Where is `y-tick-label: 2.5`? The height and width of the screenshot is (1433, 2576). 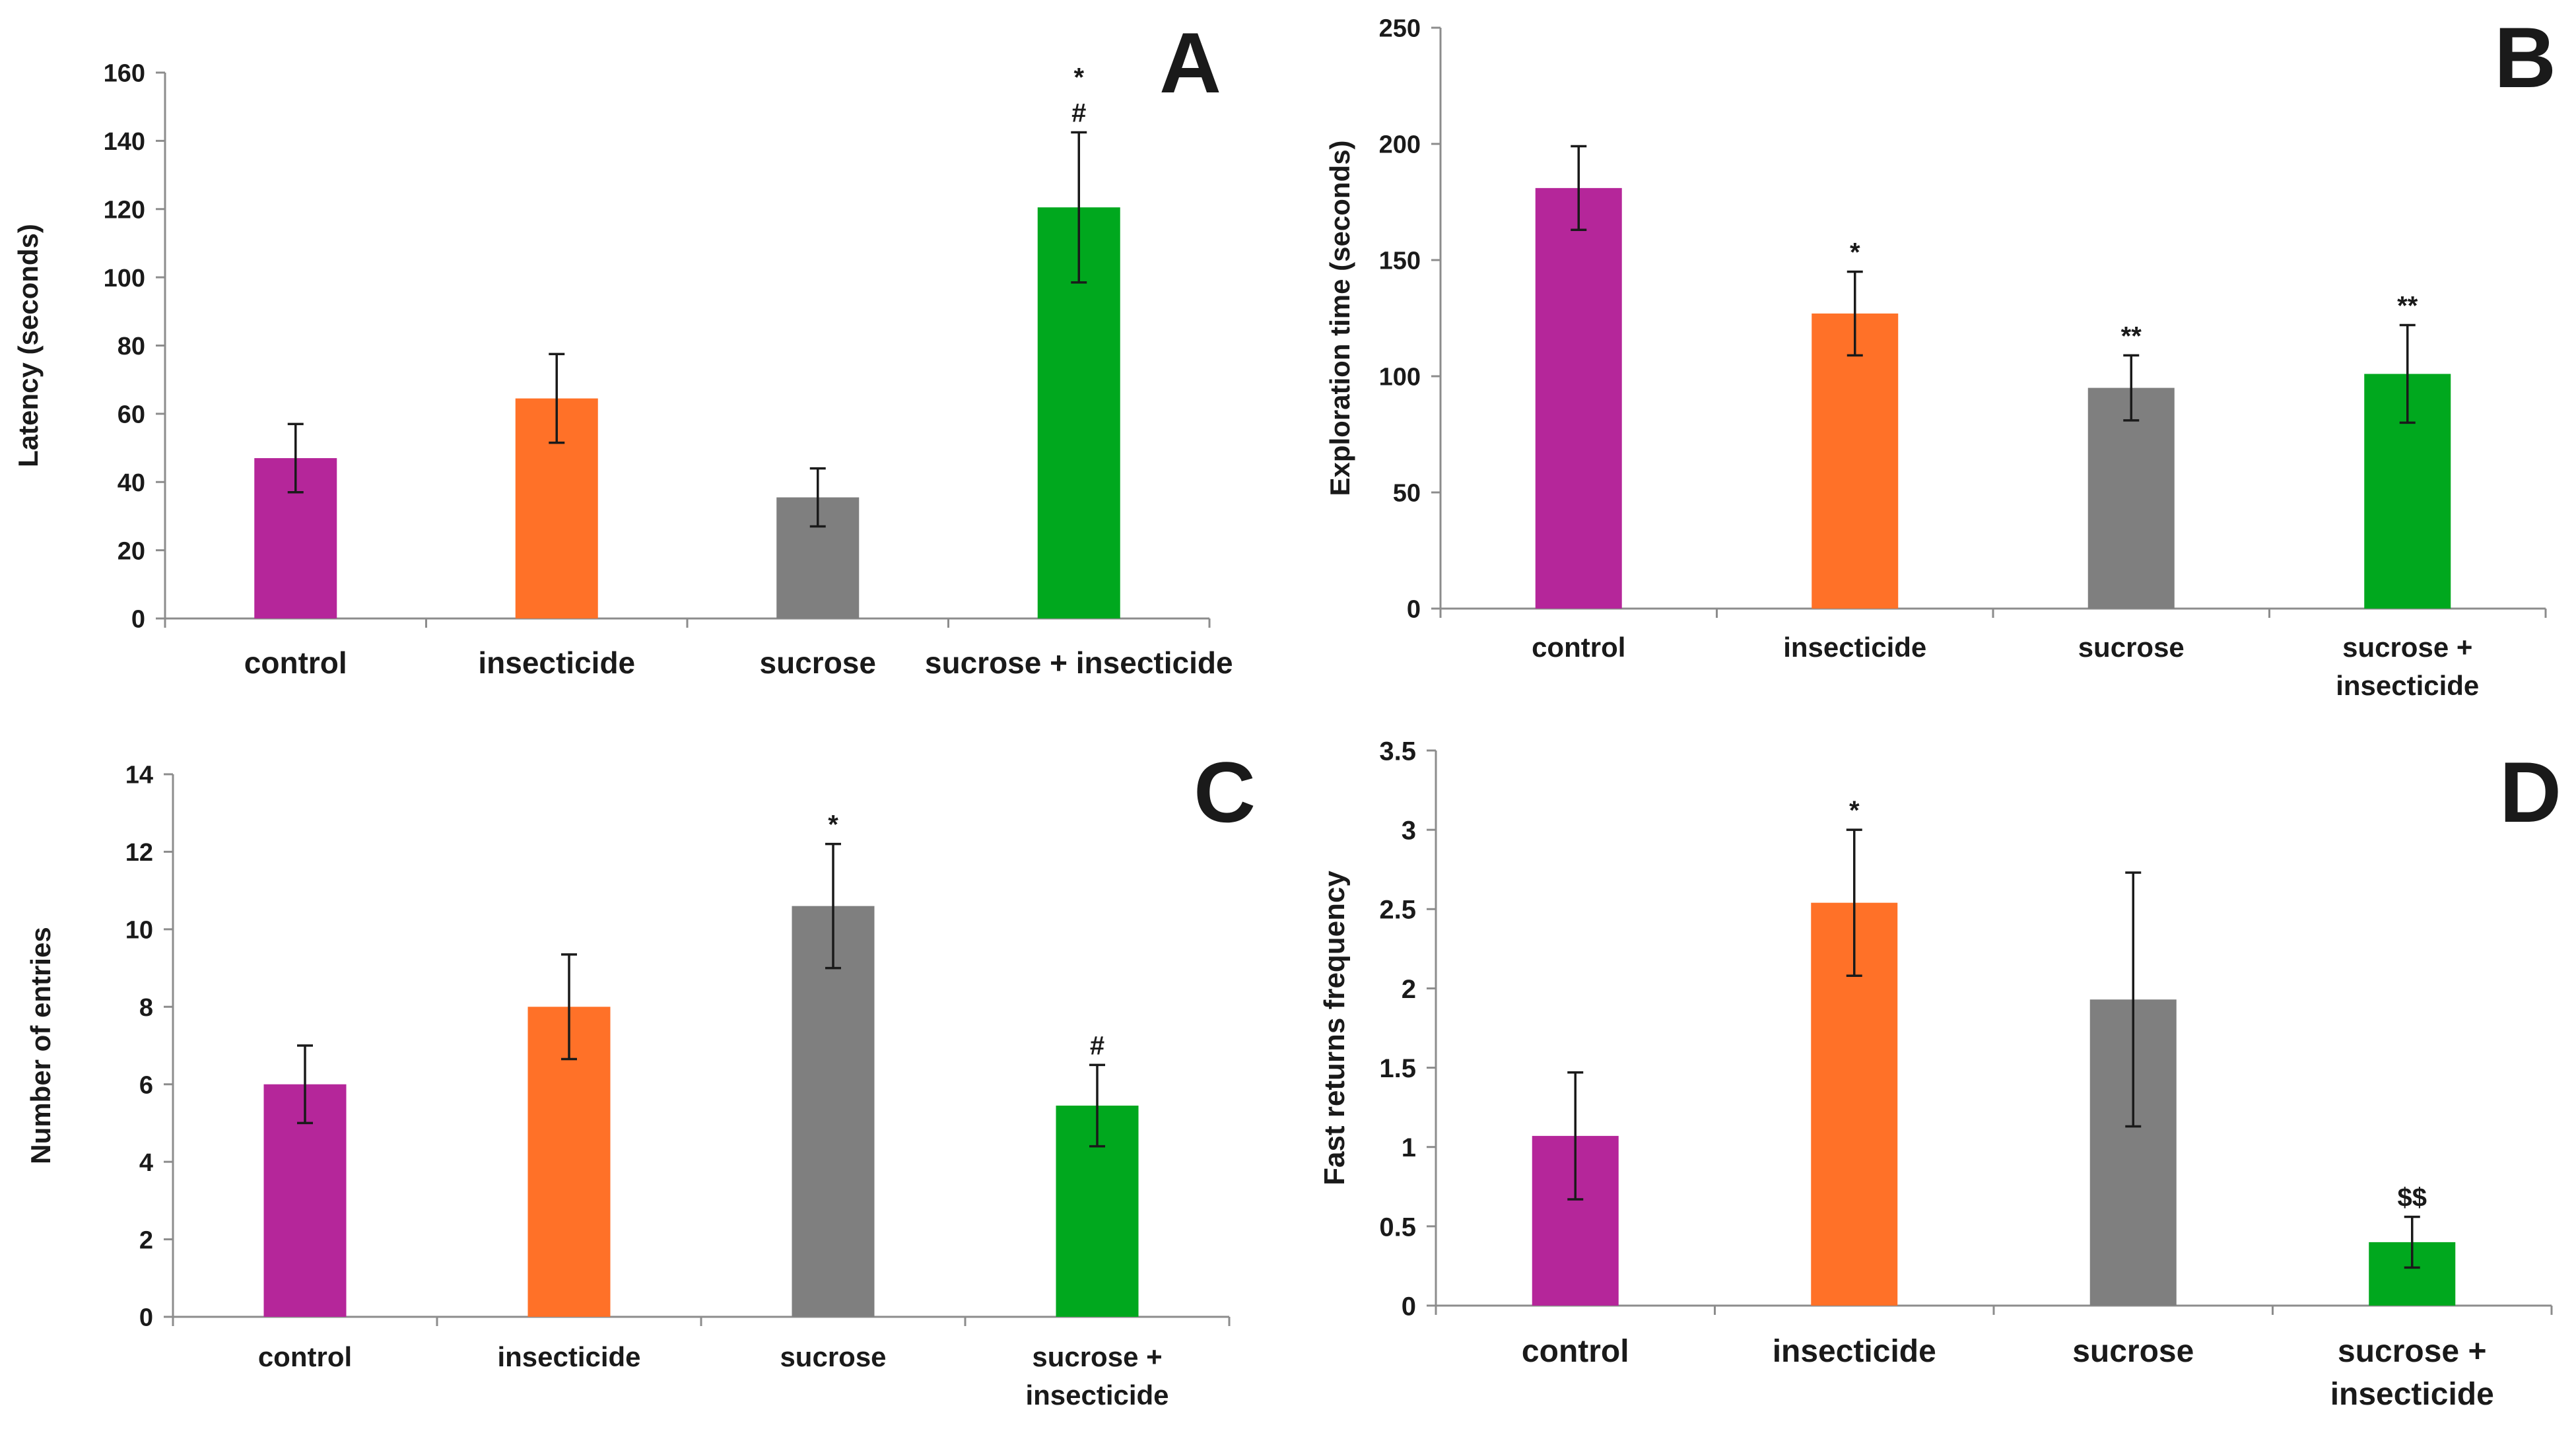
y-tick-label: 2.5 is located at coordinates (1397, 910).